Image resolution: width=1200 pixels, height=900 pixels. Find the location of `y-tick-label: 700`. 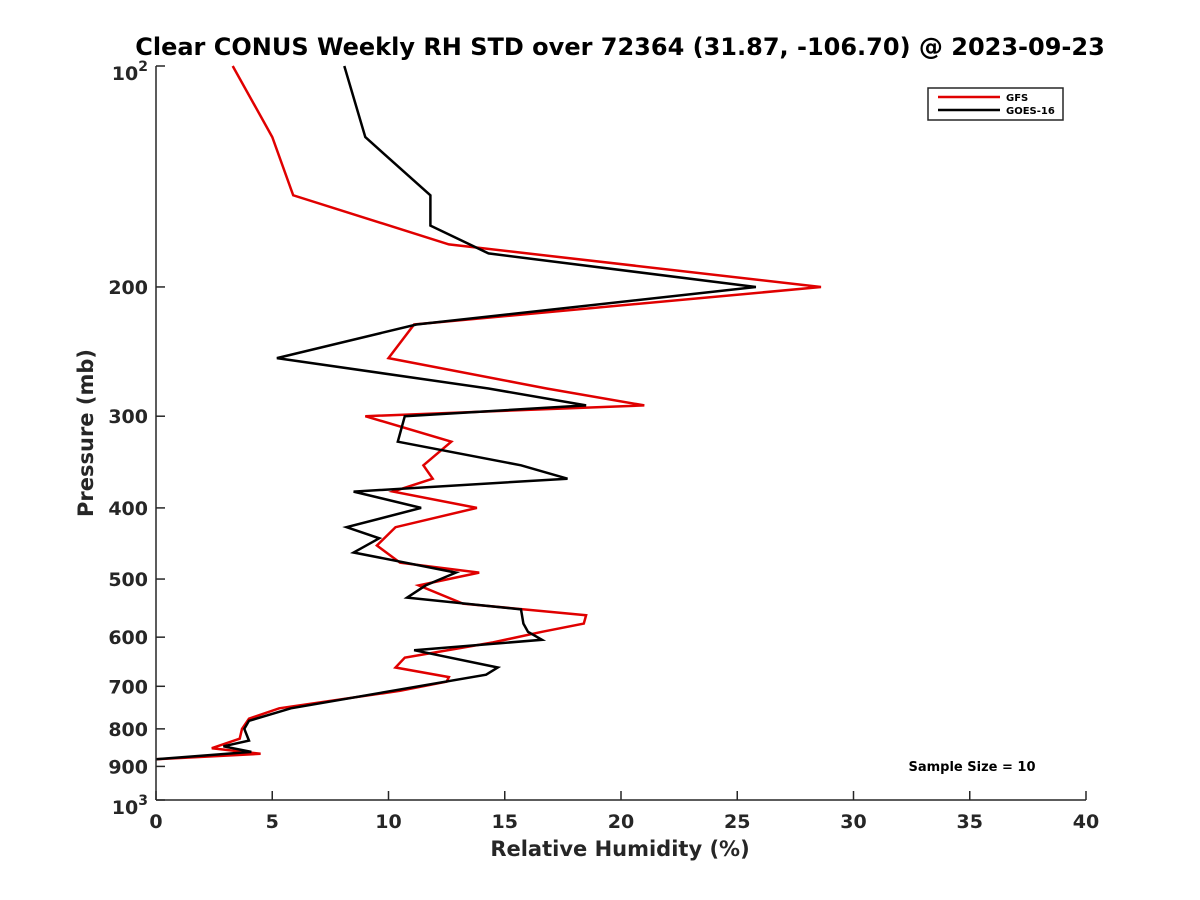

y-tick-label: 700 is located at coordinates (128, 687).